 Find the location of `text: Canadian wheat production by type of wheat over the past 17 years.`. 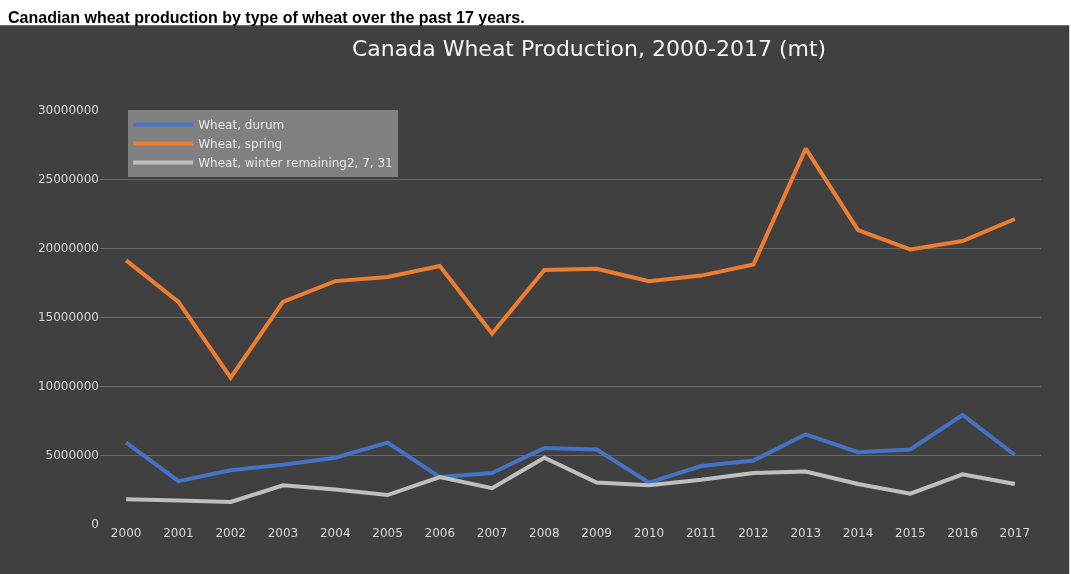

text: Canadian wheat production by type of wheat over the past 17 years. is located at coordinates (266, 17).